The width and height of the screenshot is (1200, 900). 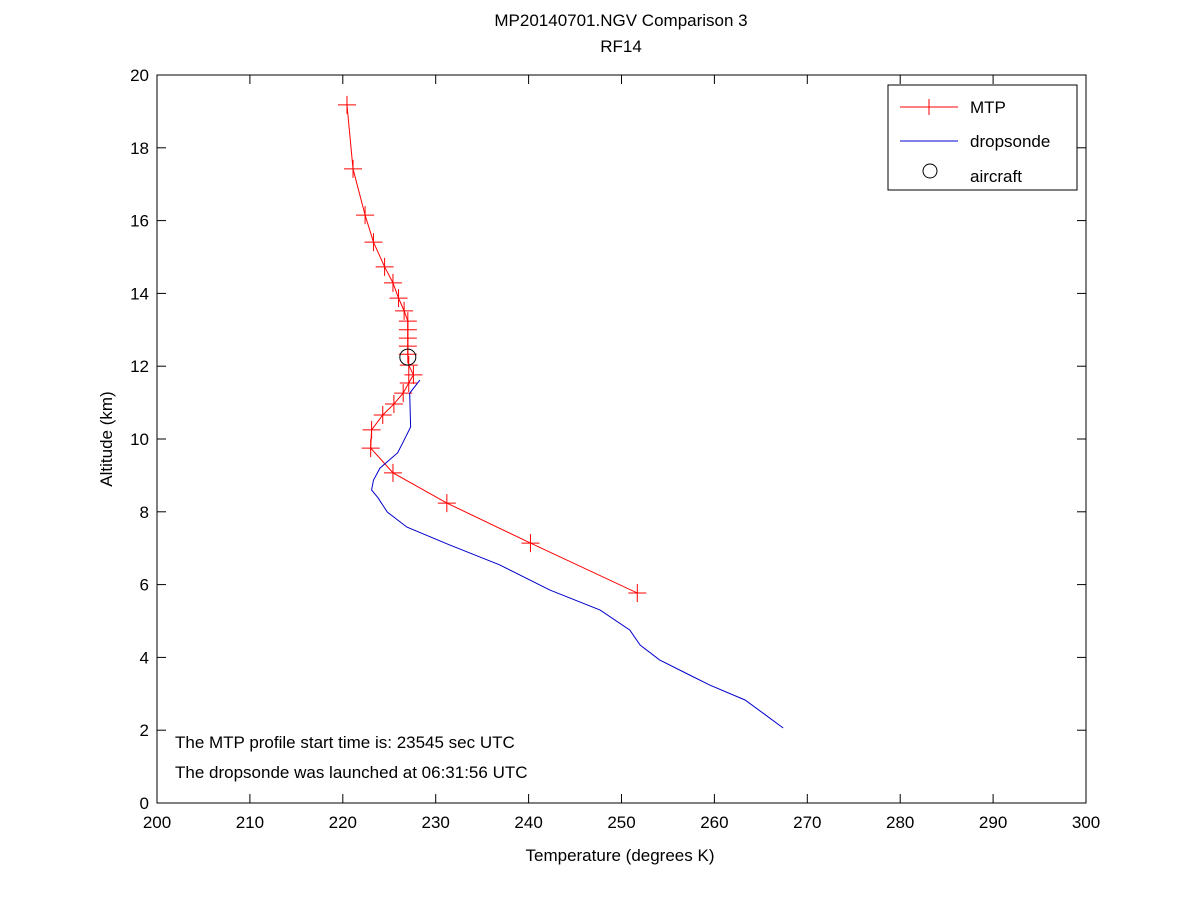 I want to click on y-tick-label: 10, so click(x=139, y=439).